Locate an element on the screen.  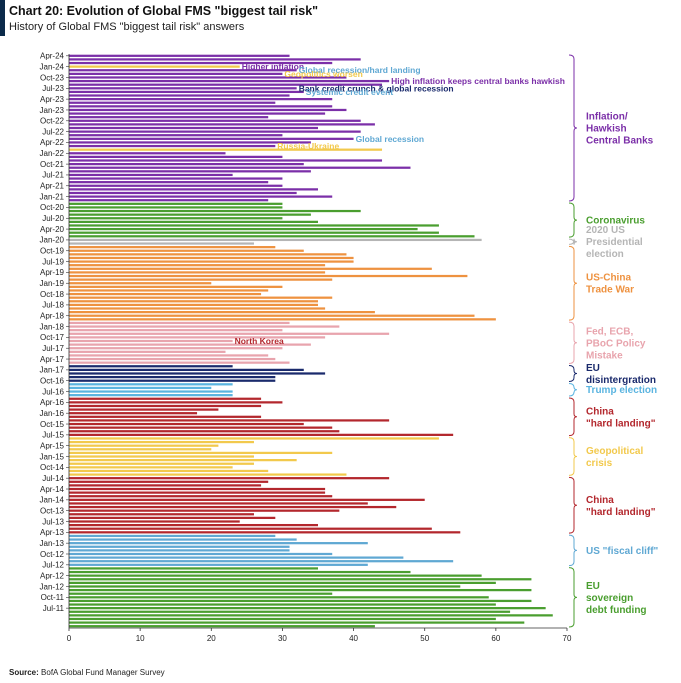
y-tick-label: Jul-22 is located at coordinates (53, 131).